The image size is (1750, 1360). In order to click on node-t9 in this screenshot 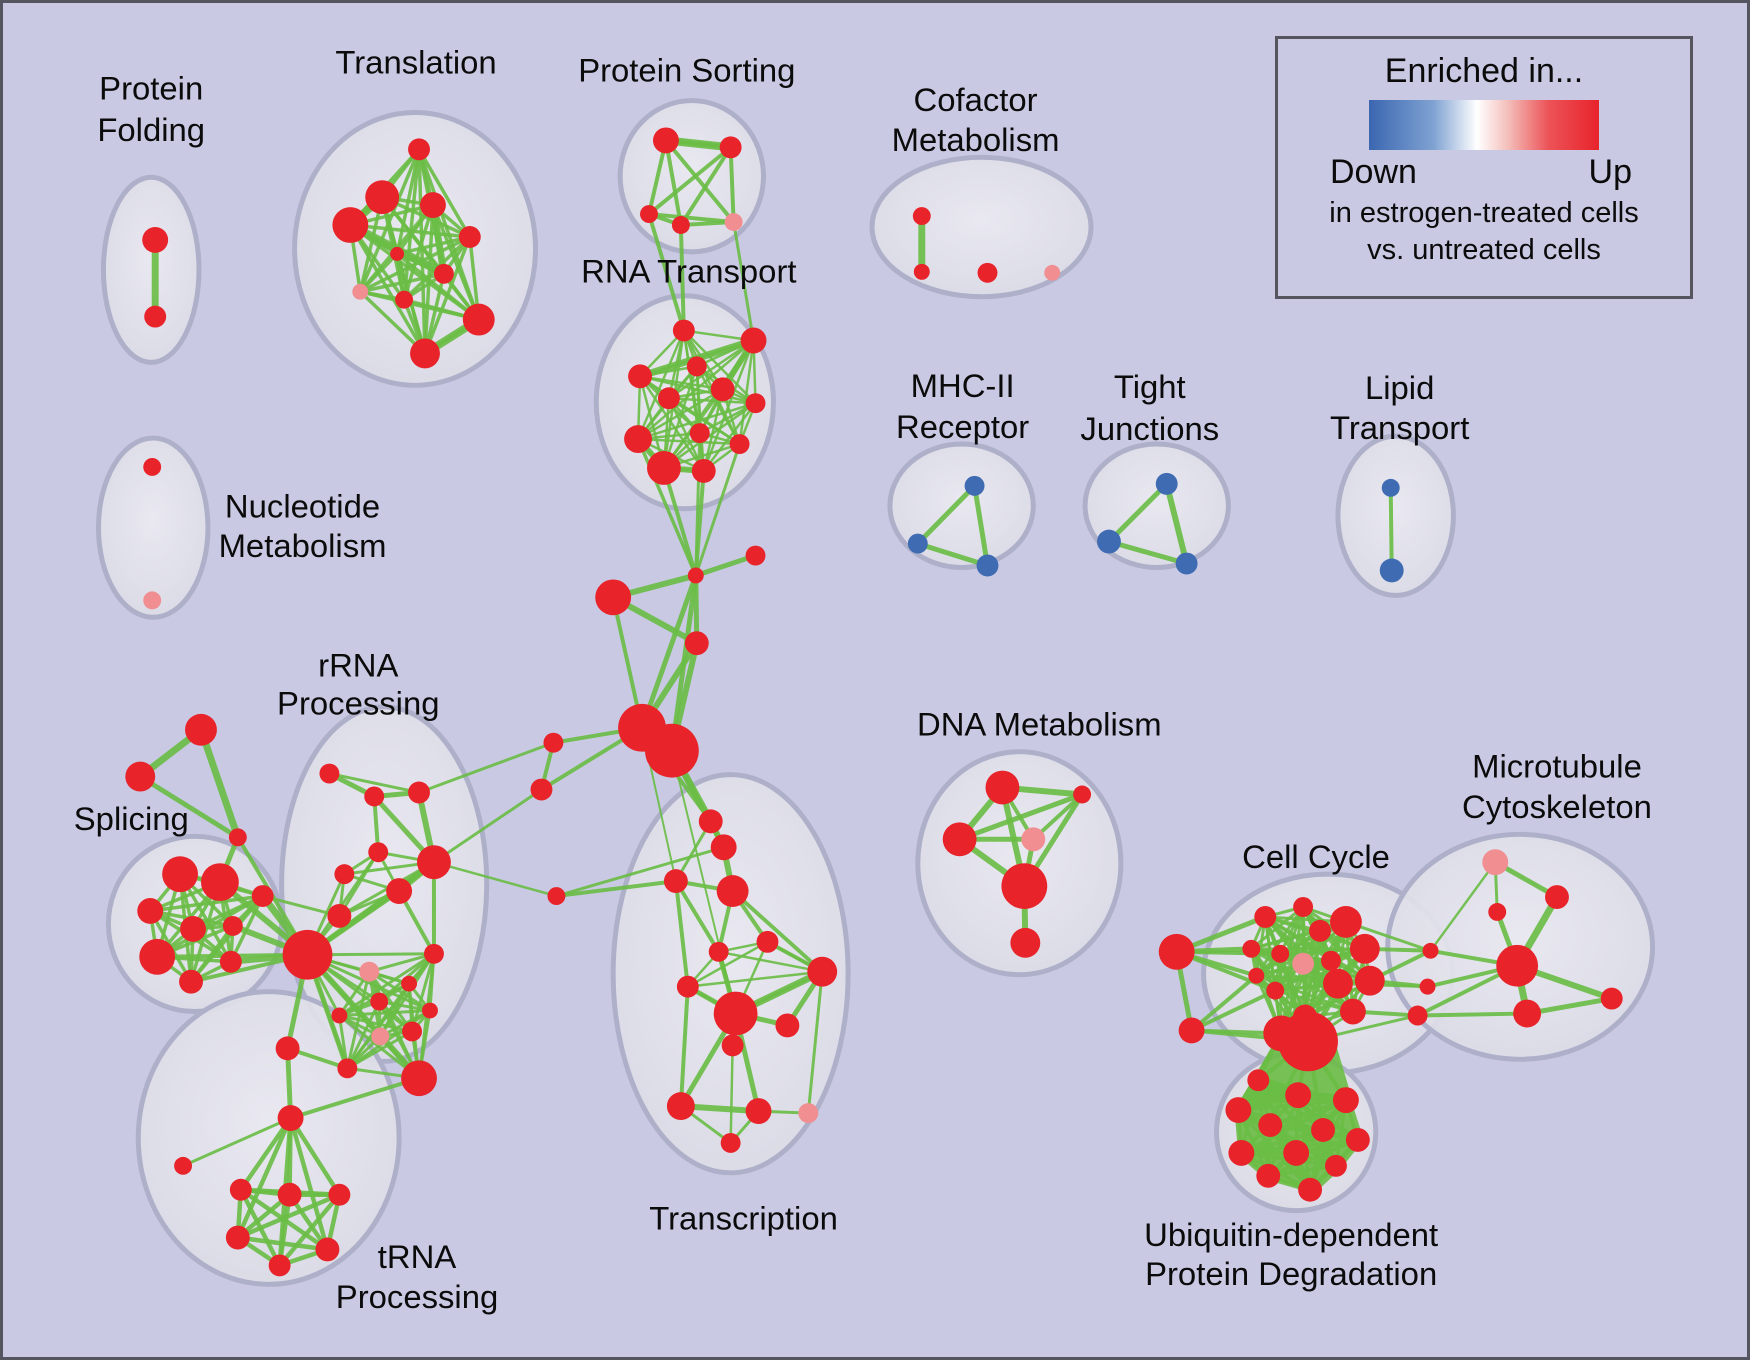, I will do `click(404, 299)`.